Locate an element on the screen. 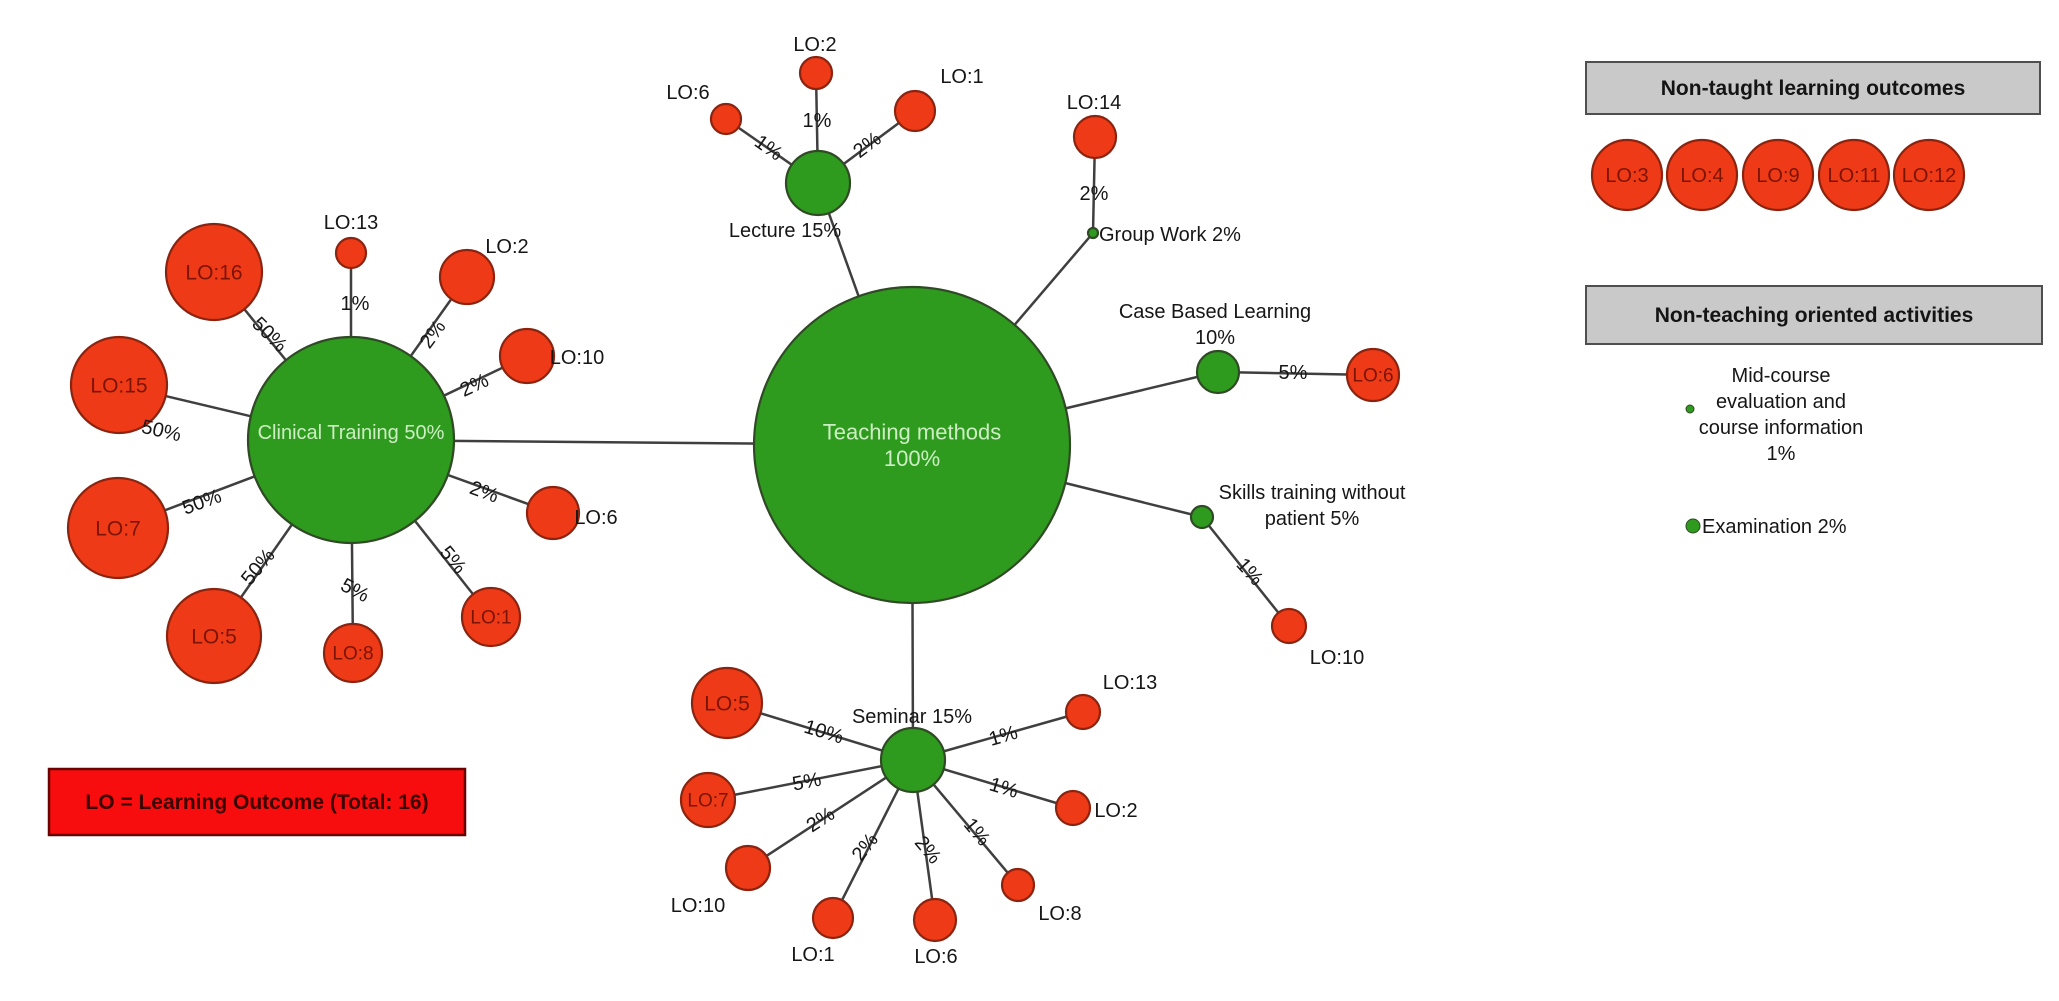 This screenshot has width=2059, height=1001. node-label-lo7-seminar: LO:7 is located at coordinates (707, 801).